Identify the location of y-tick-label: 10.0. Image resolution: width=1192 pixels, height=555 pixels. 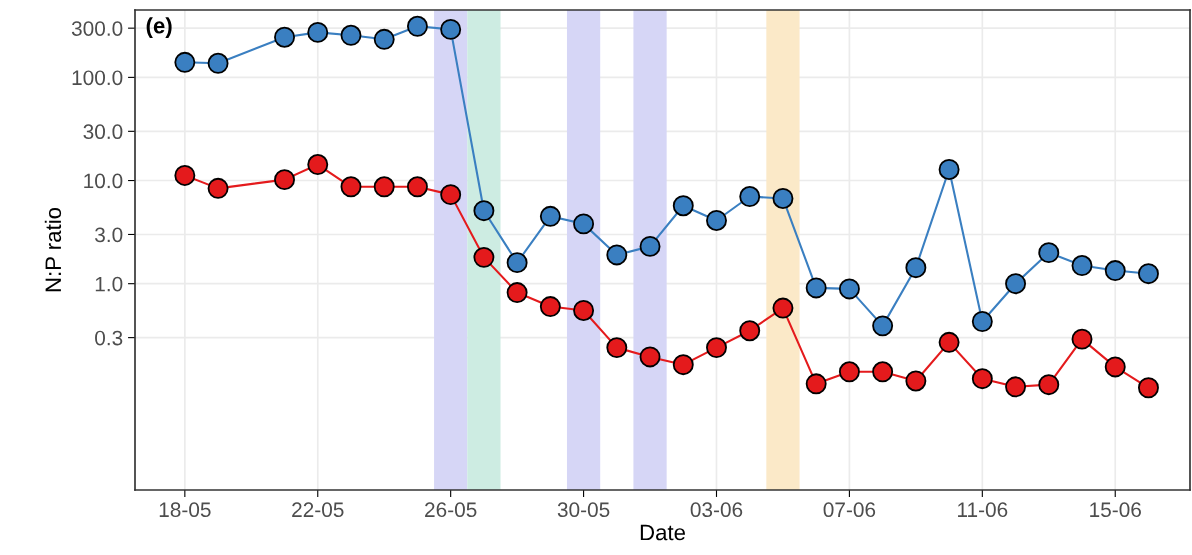
(103, 181).